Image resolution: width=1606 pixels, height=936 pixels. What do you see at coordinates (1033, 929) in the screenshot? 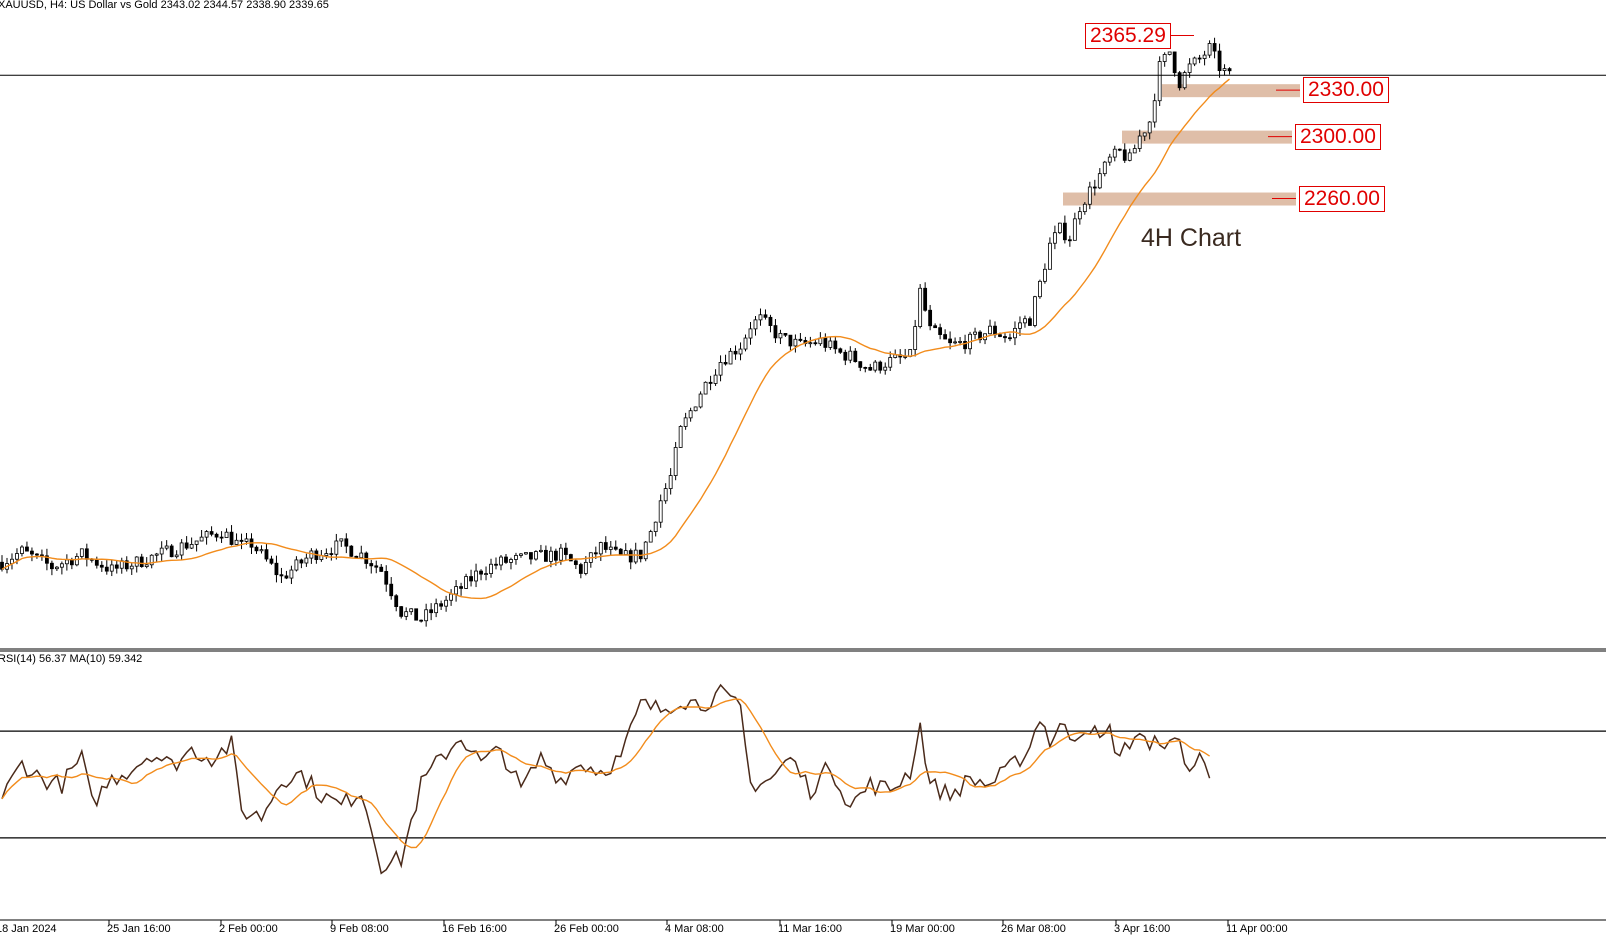
I see `x-tick-label: 26 Mar 08:00` at bounding box center [1033, 929].